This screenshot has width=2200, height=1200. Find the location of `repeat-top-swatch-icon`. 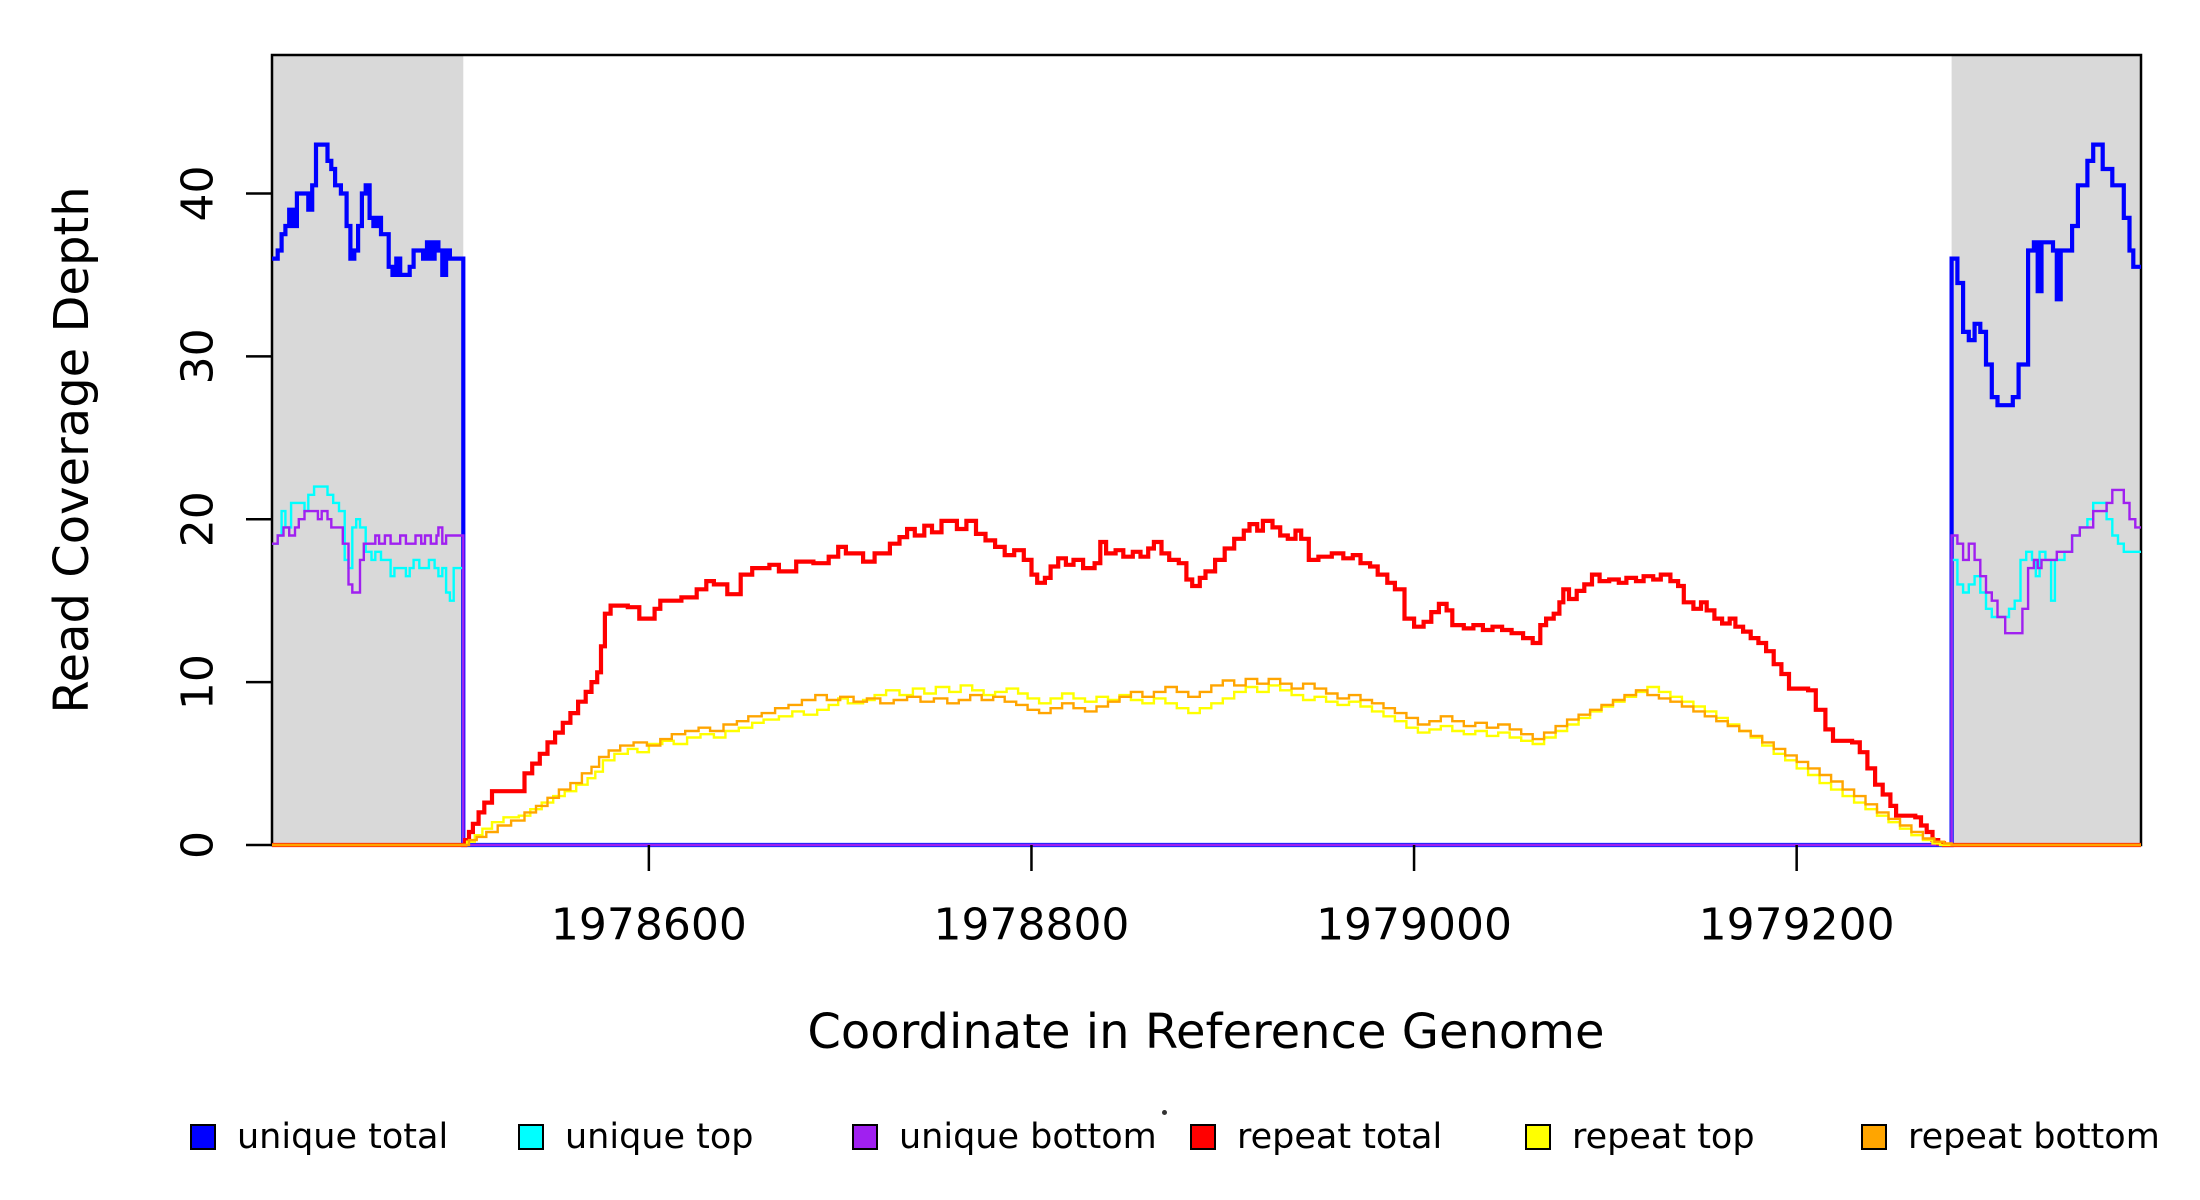

repeat-top-swatch-icon is located at coordinates (1538, 1137).